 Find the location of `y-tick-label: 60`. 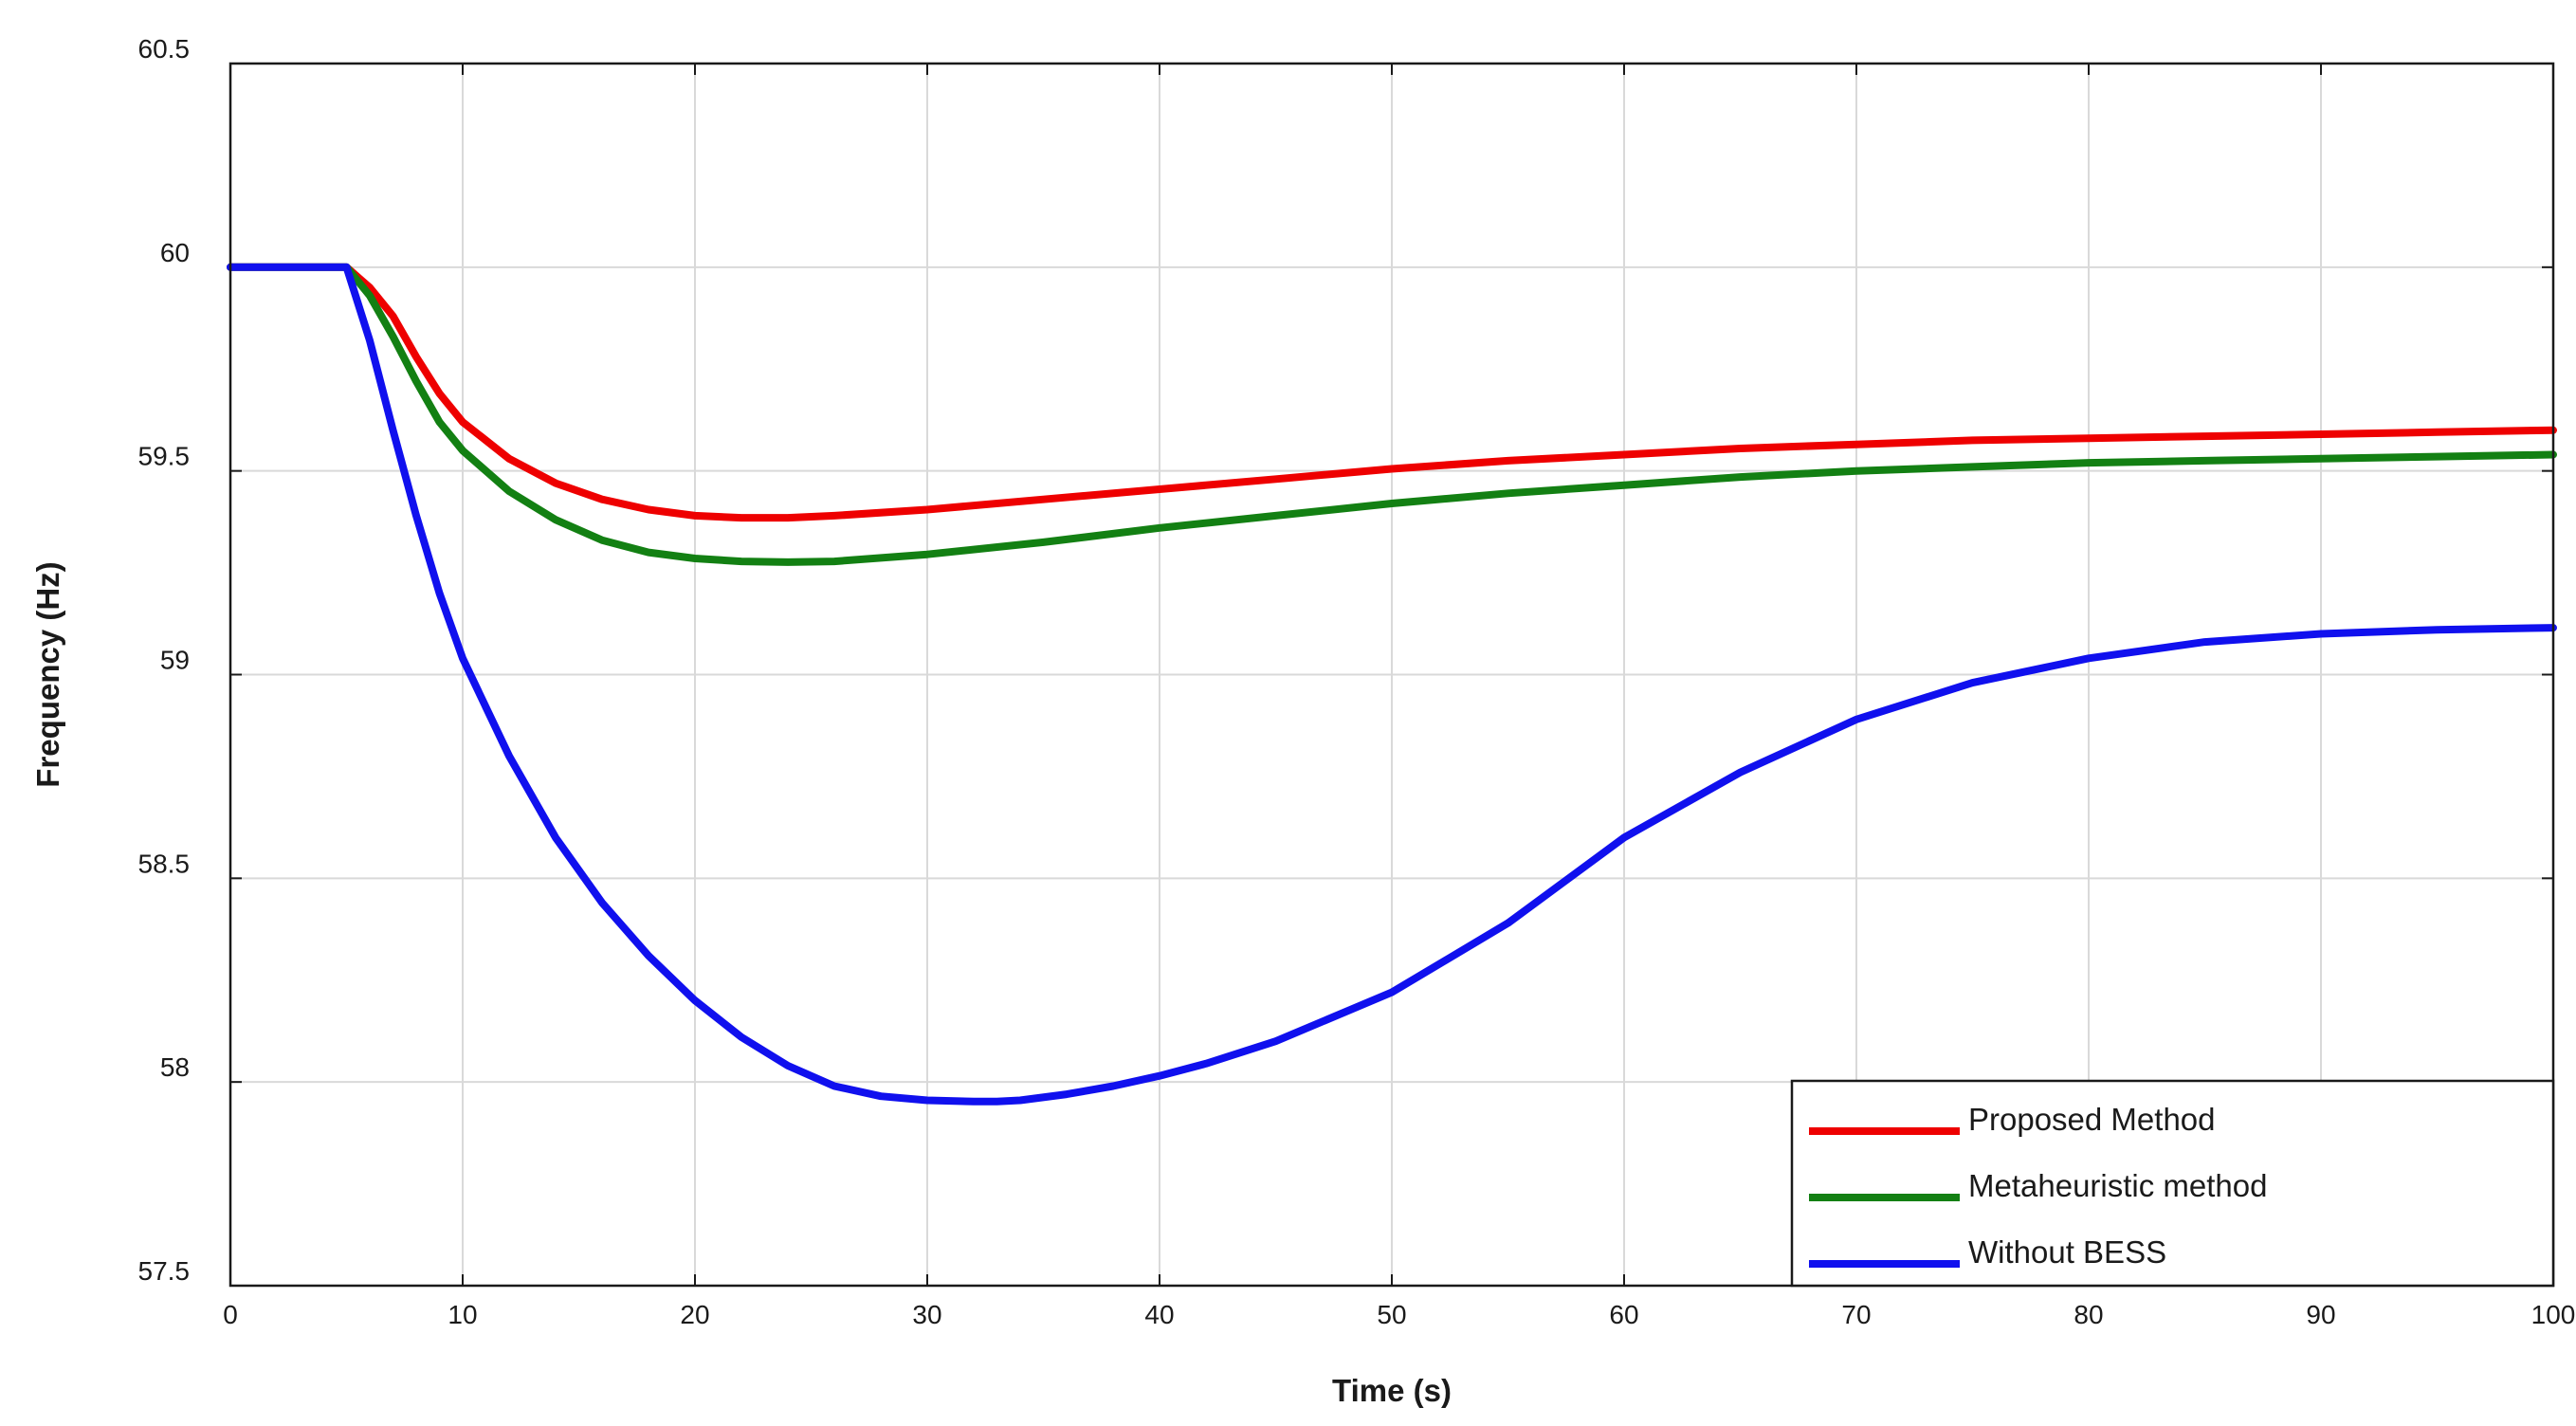

y-tick-label: 60 is located at coordinates (175, 252).